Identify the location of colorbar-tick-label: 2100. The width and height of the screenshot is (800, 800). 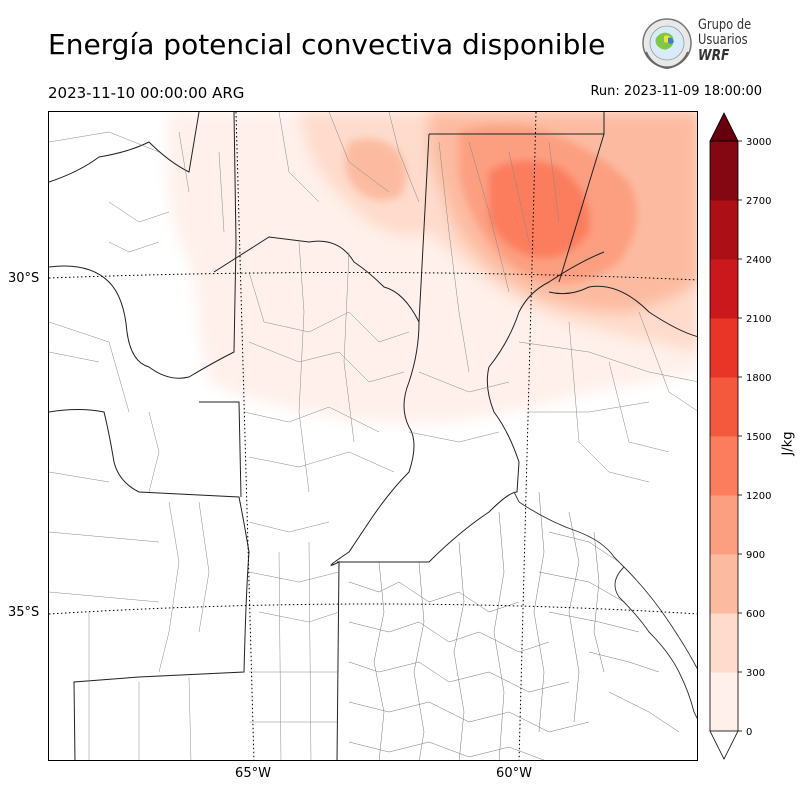
(758, 319).